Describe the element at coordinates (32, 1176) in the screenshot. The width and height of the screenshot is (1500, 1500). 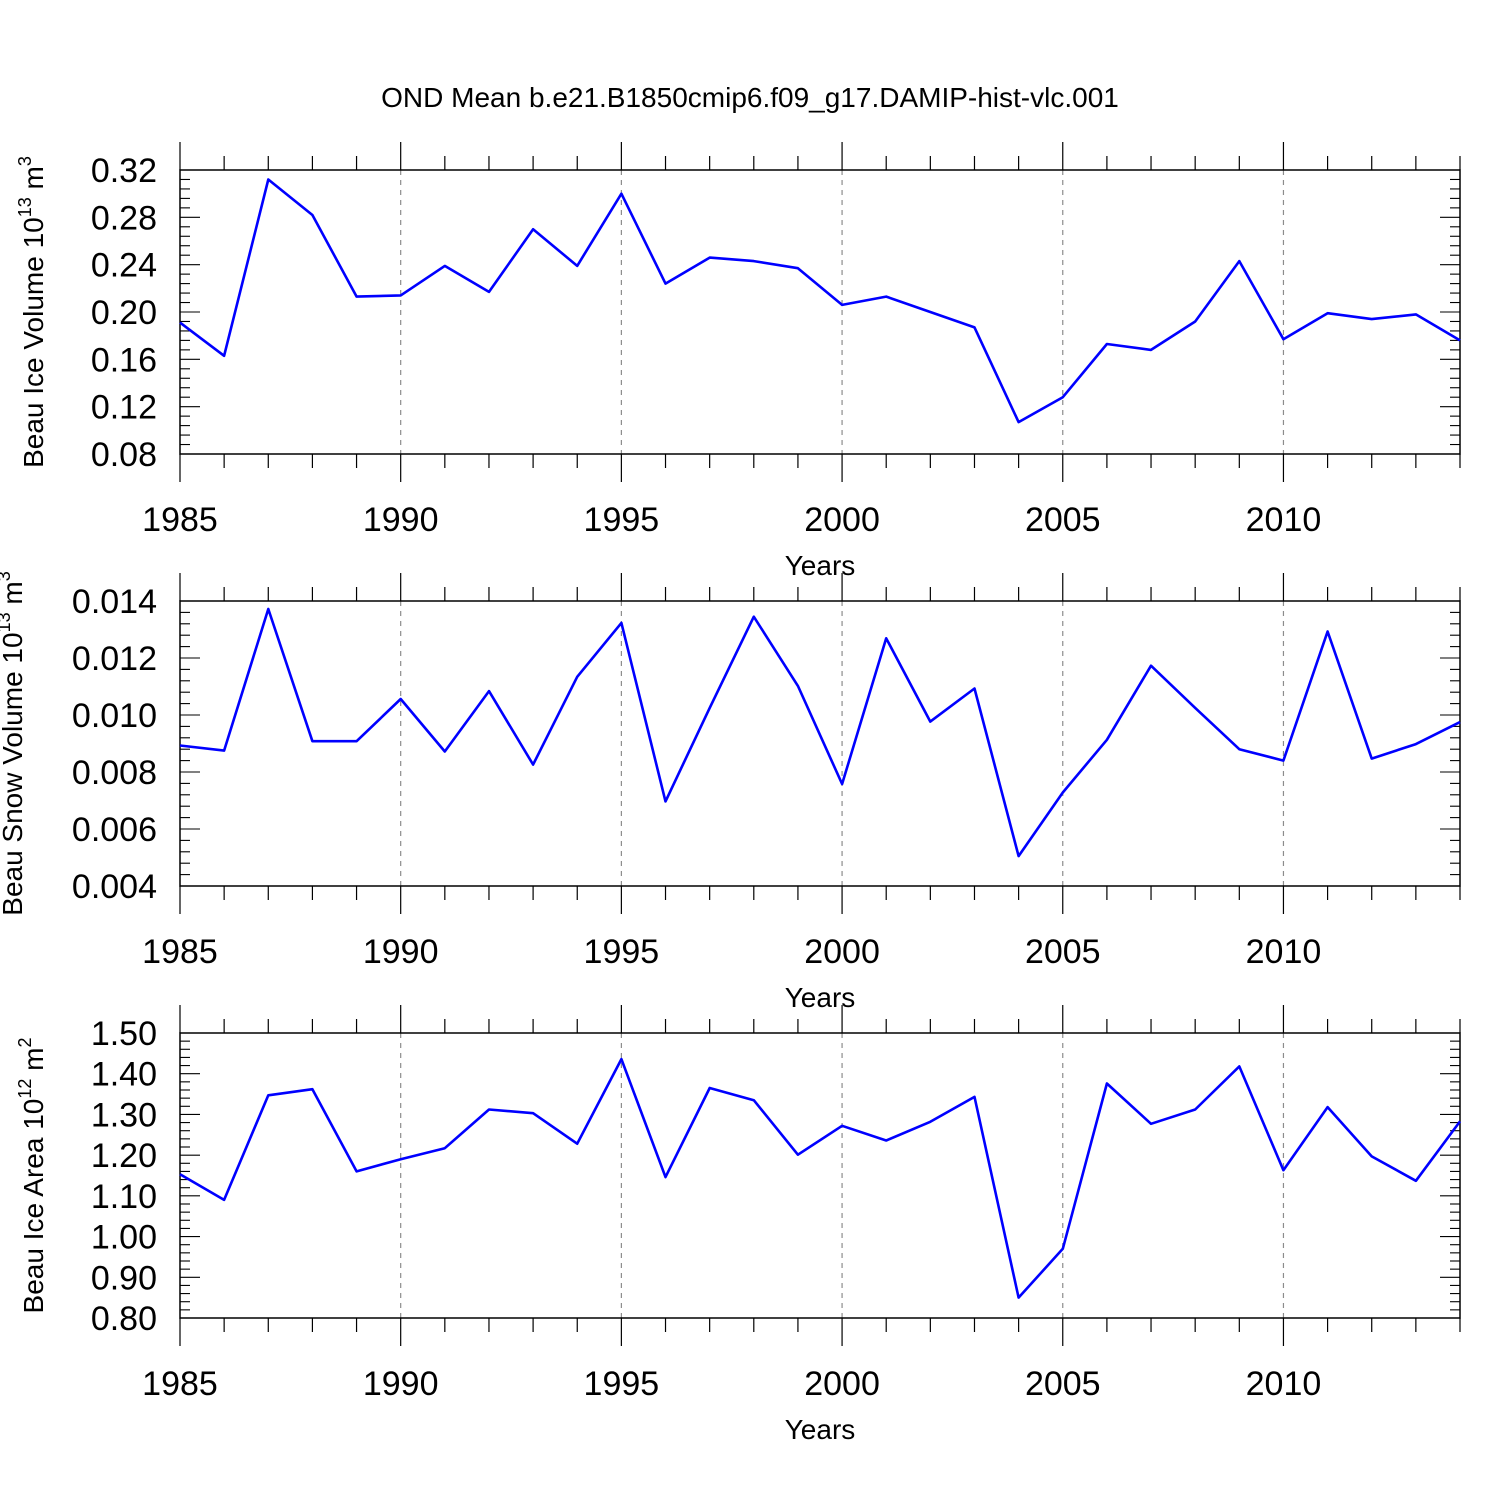
I see `y-axis-title: Beau Ice Area 1012 m2` at that location.